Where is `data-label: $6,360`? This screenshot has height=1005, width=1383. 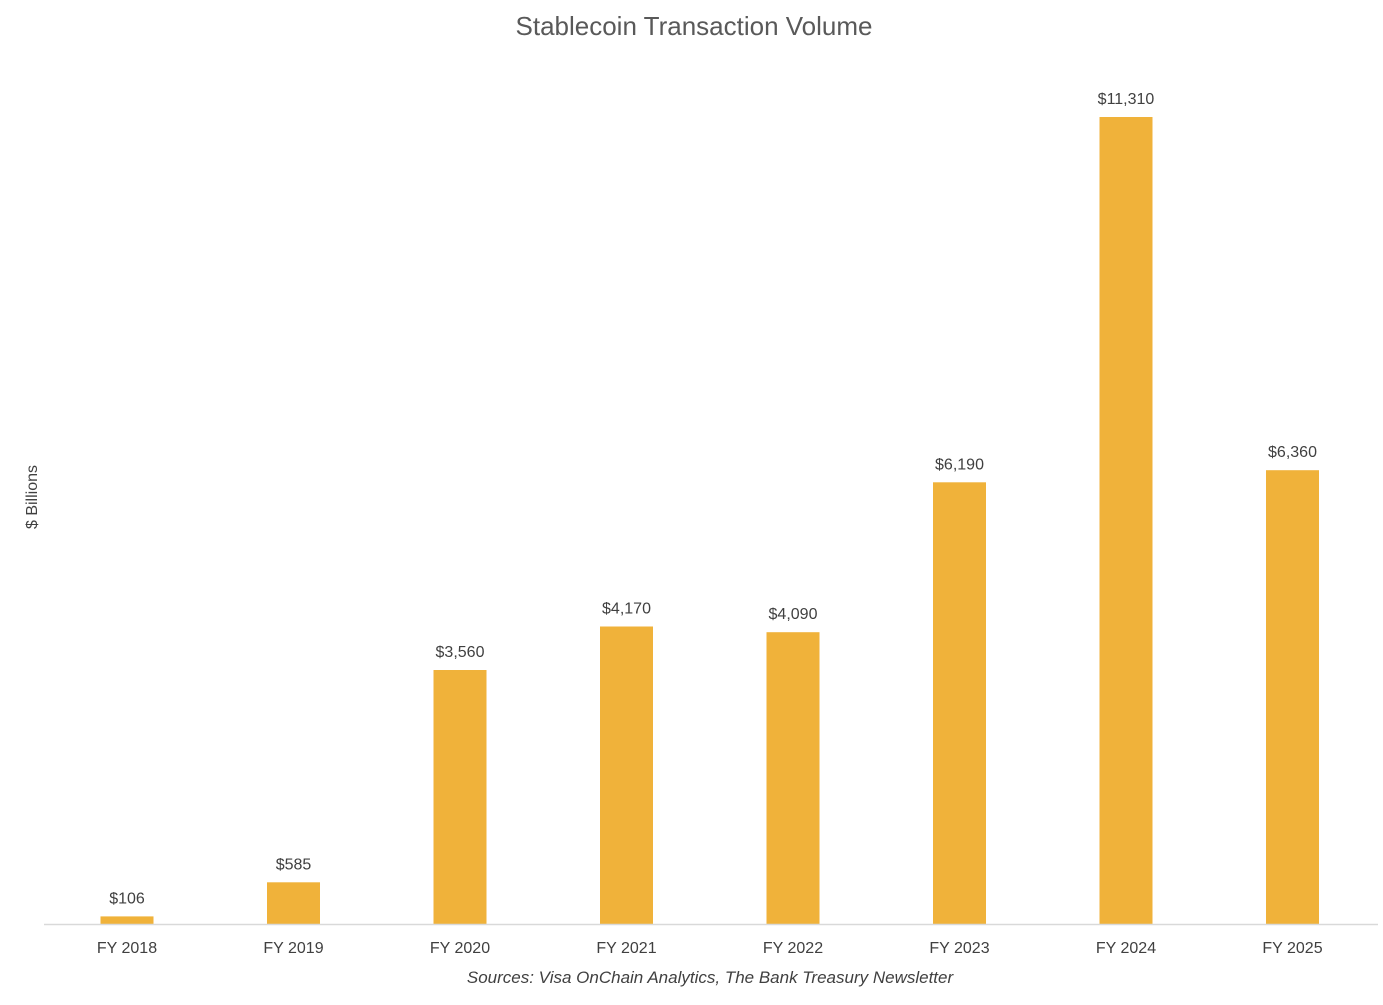 data-label: $6,360 is located at coordinates (1292, 452).